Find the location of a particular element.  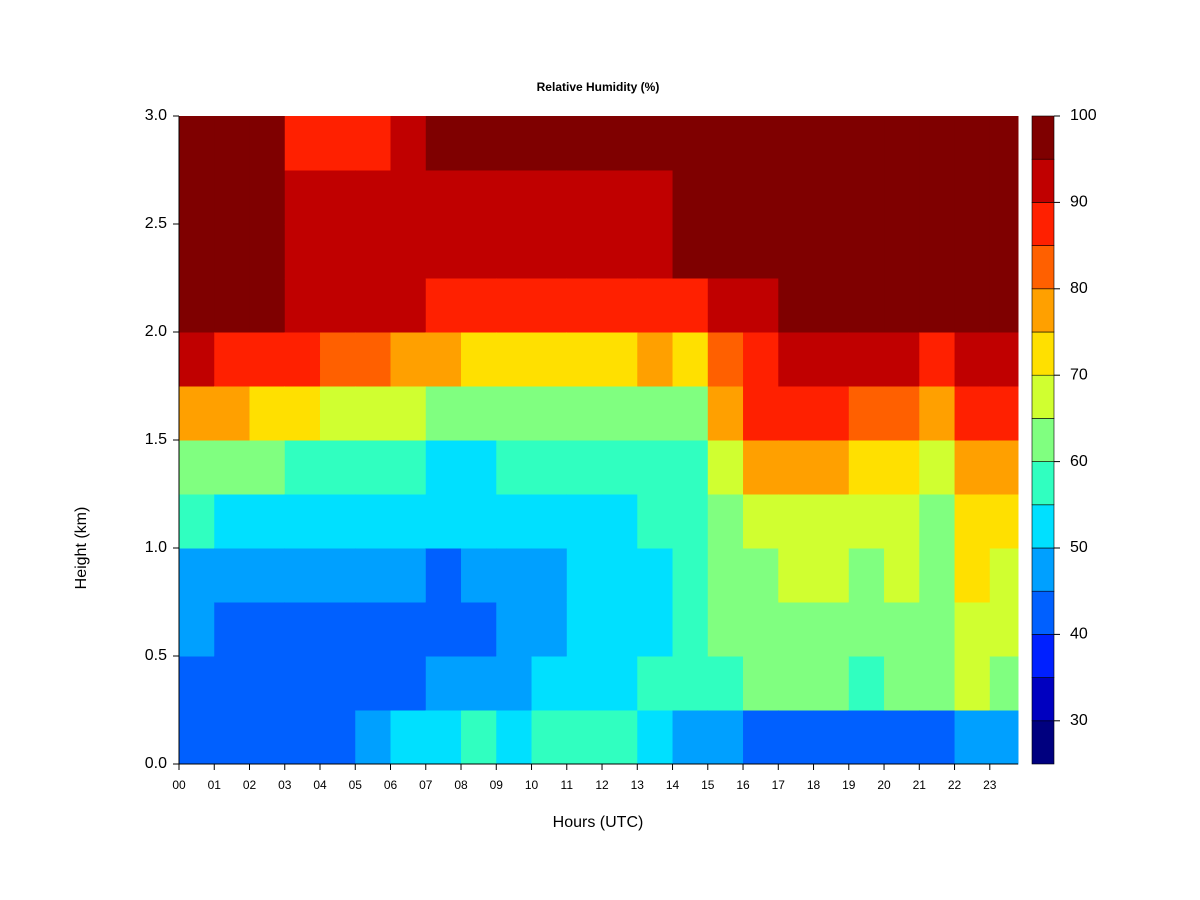

x-tick-label: 23 is located at coordinates (990, 785).